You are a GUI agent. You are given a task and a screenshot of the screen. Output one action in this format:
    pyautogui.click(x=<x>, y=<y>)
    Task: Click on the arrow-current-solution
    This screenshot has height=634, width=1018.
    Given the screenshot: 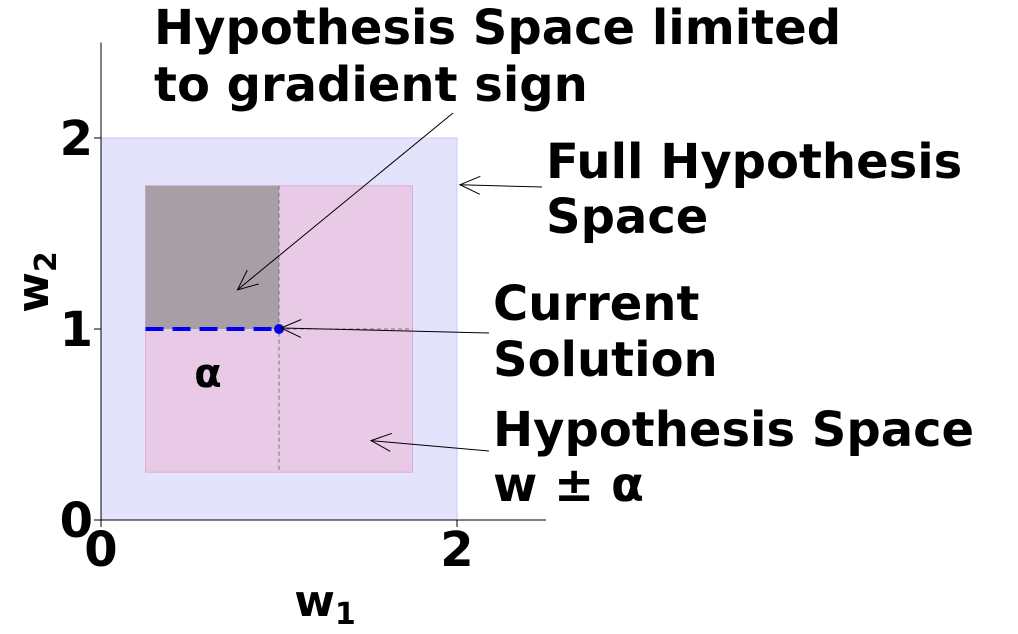 What is the action you would take?
    pyautogui.click(x=385, y=330)
    